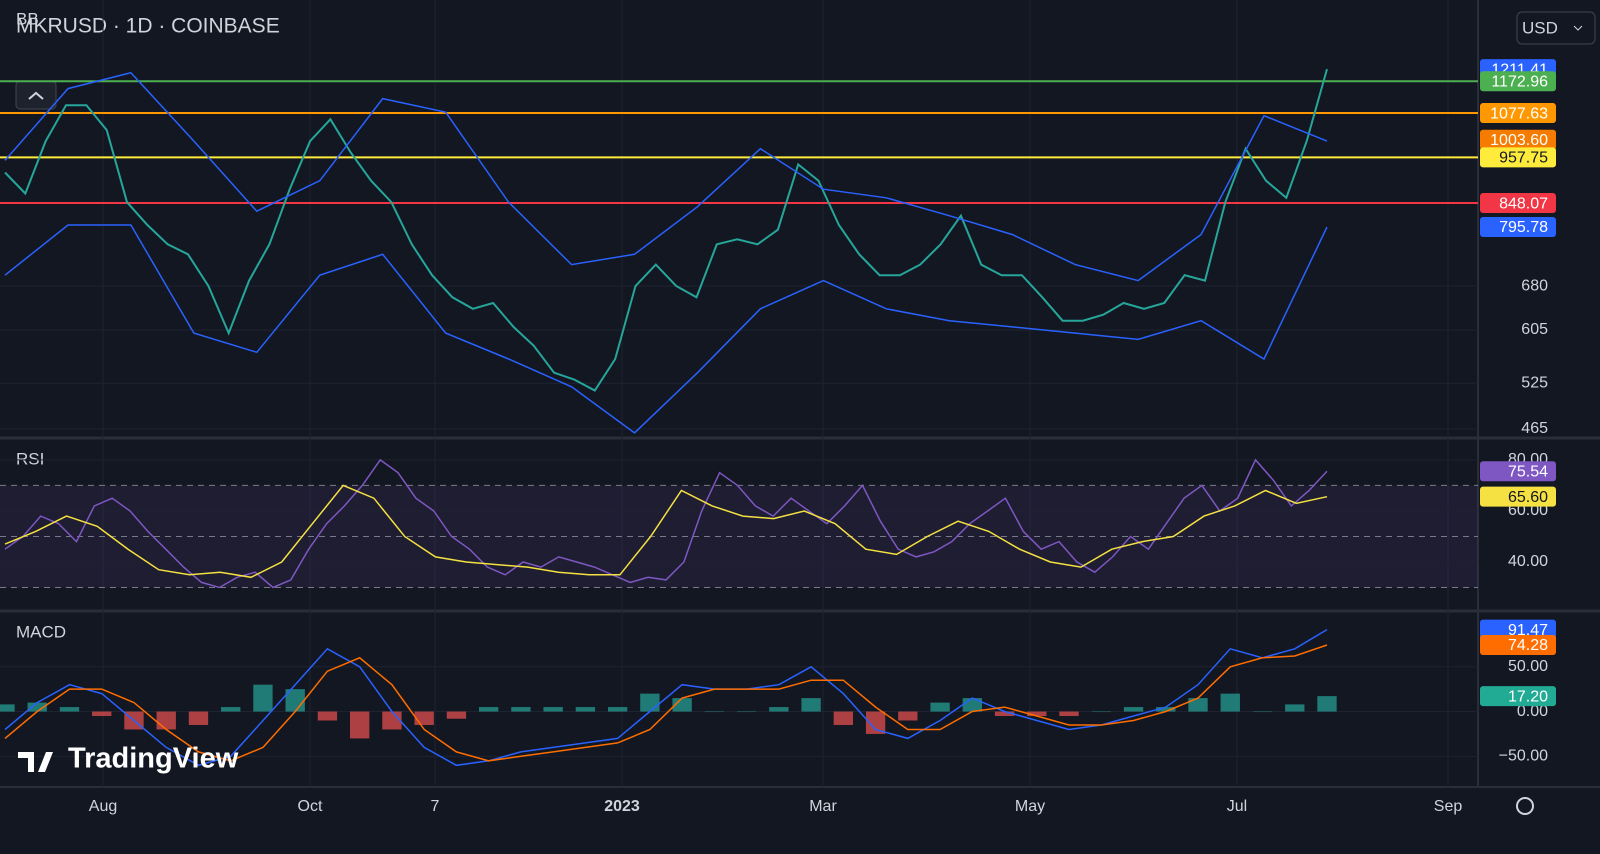  I want to click on price-badge: 1077.63, so click(1518, 113).